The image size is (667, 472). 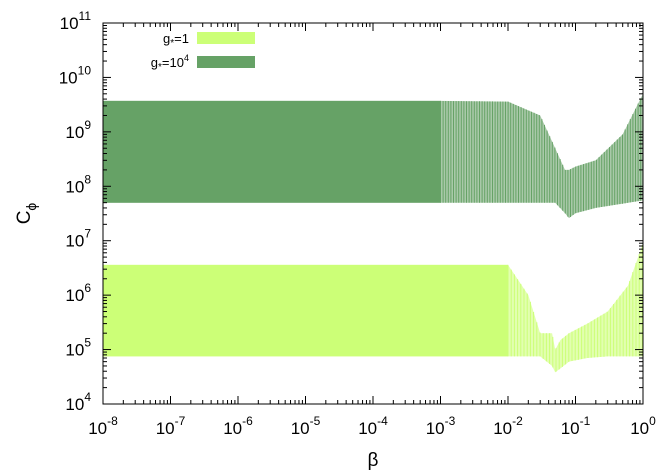 I want to click on y-tick-label: 10⁷, so click(x=78, y=239).